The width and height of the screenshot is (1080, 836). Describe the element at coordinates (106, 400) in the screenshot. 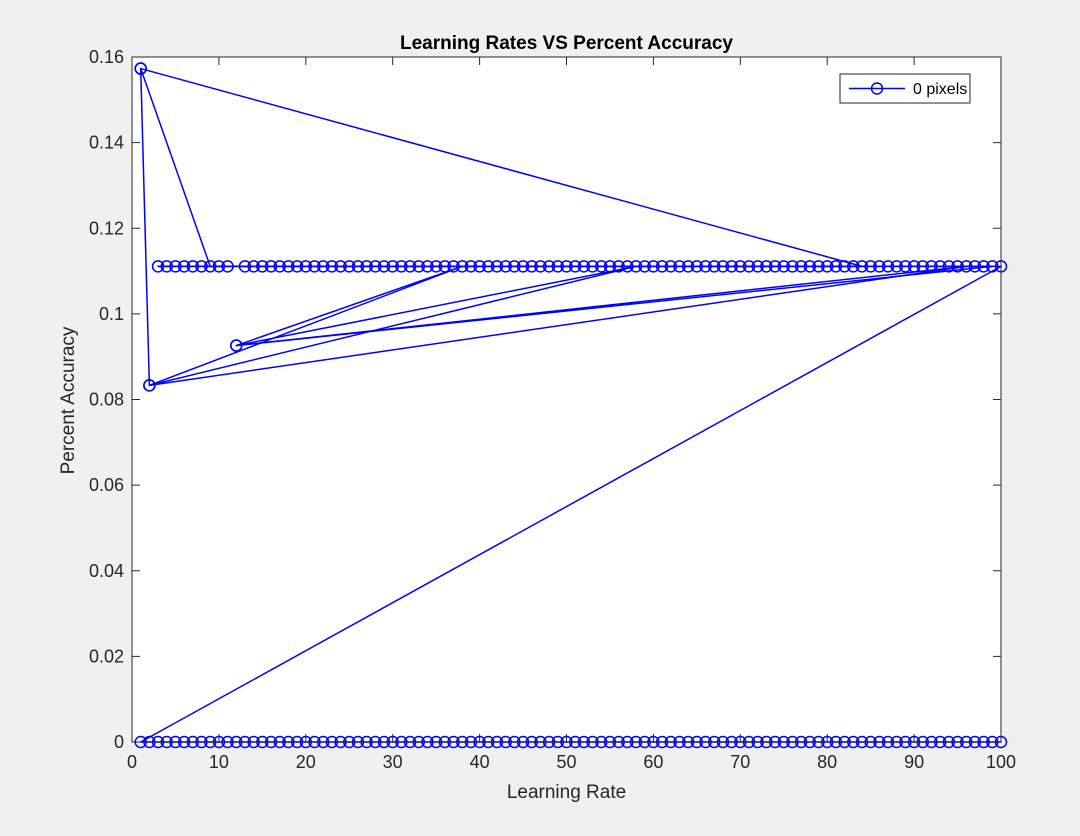

I see `y-tick-label: 0.08` at that location.